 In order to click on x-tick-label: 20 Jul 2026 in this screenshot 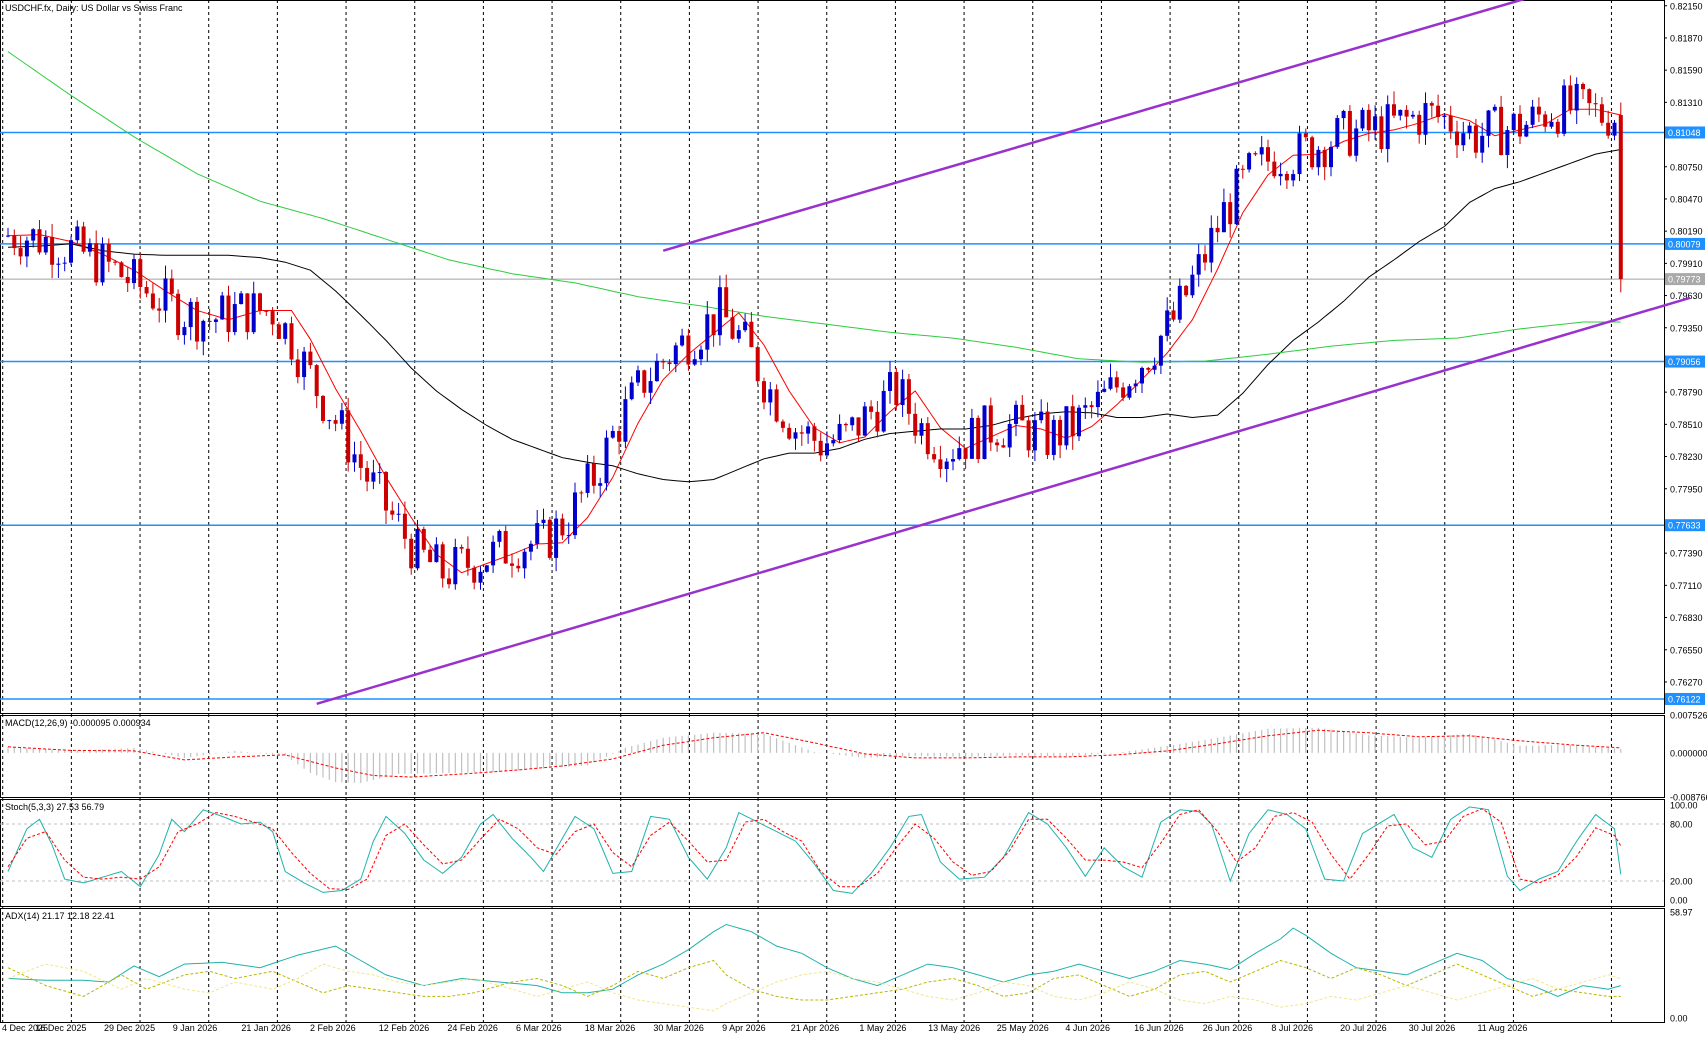, I will do `click(1363, 1028)`.